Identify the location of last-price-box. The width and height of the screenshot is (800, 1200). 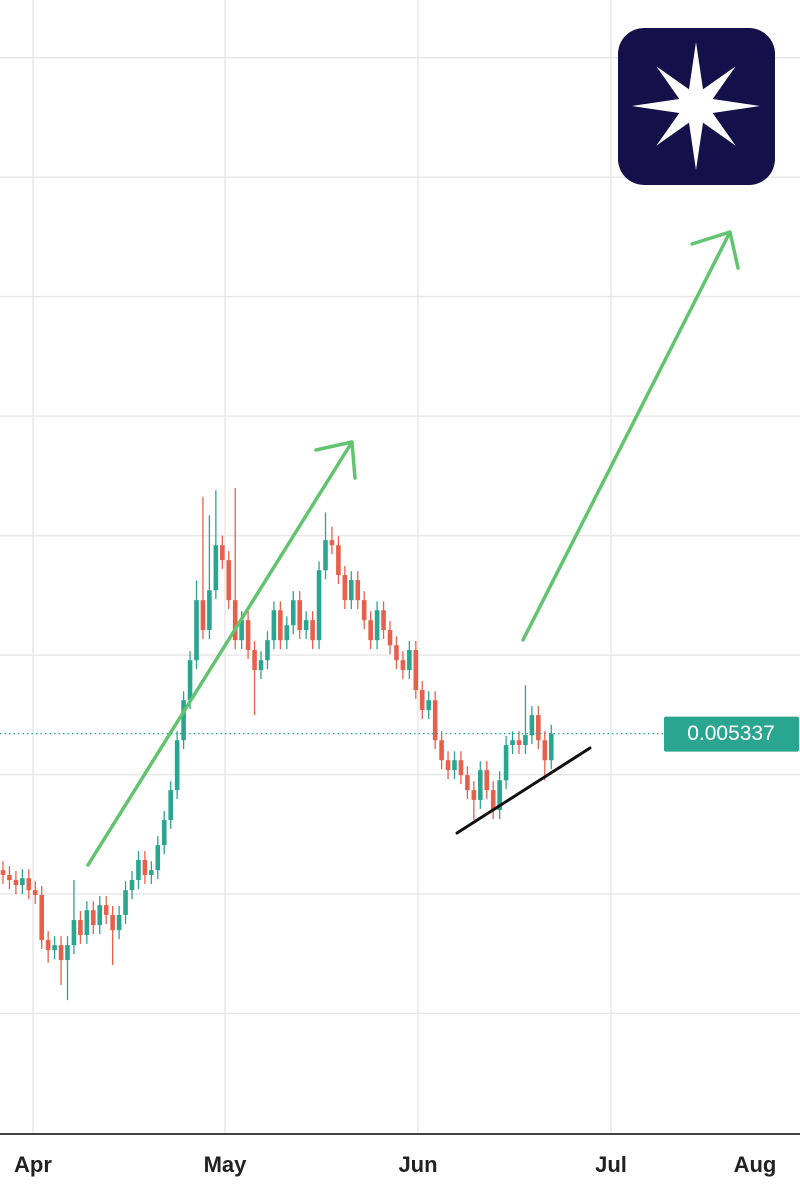
(731, 734).